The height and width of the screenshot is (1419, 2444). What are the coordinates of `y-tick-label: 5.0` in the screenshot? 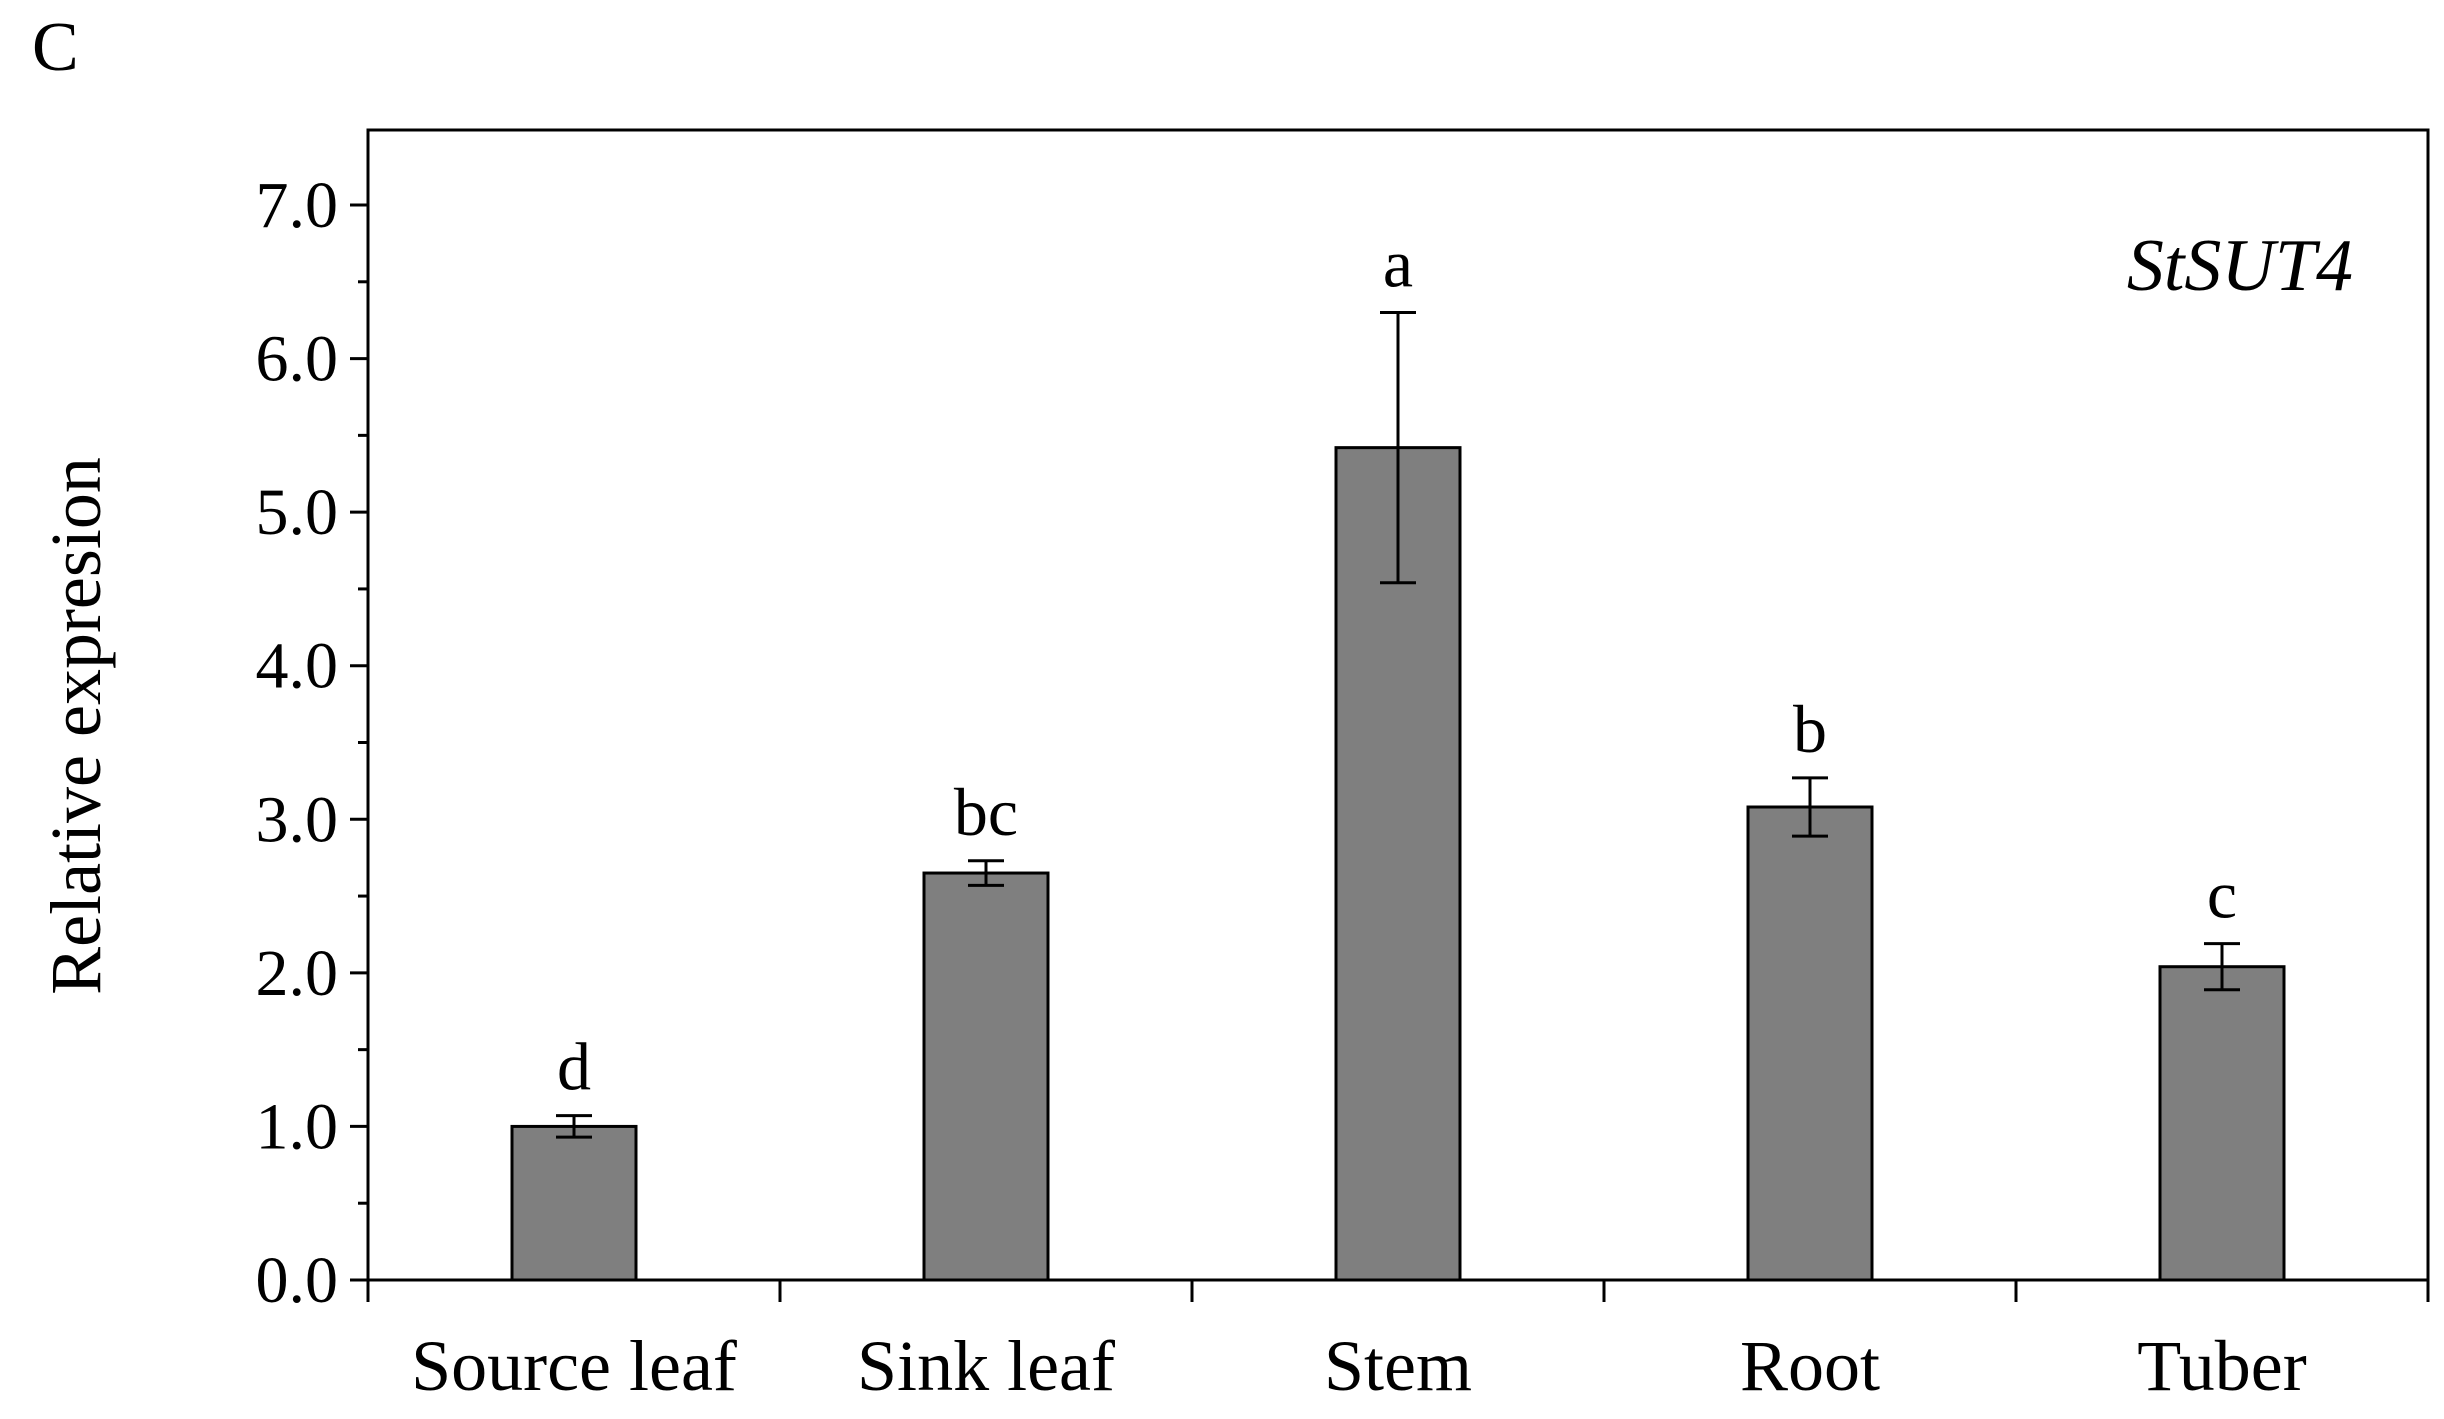 It's located at (297, 512).